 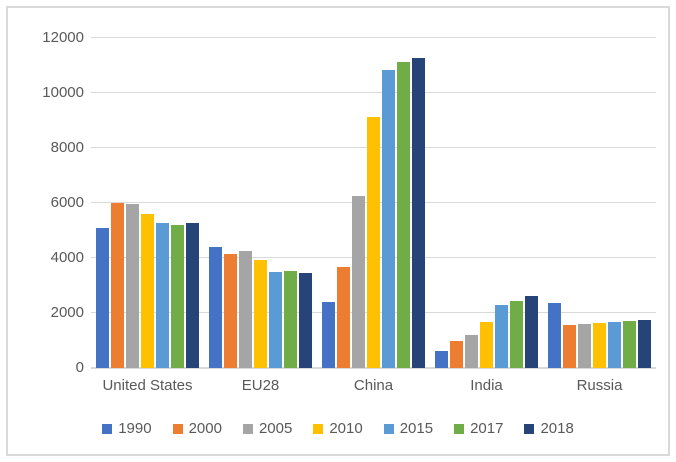 I want to click on bar-china-2005, so click(x=358, y=281).